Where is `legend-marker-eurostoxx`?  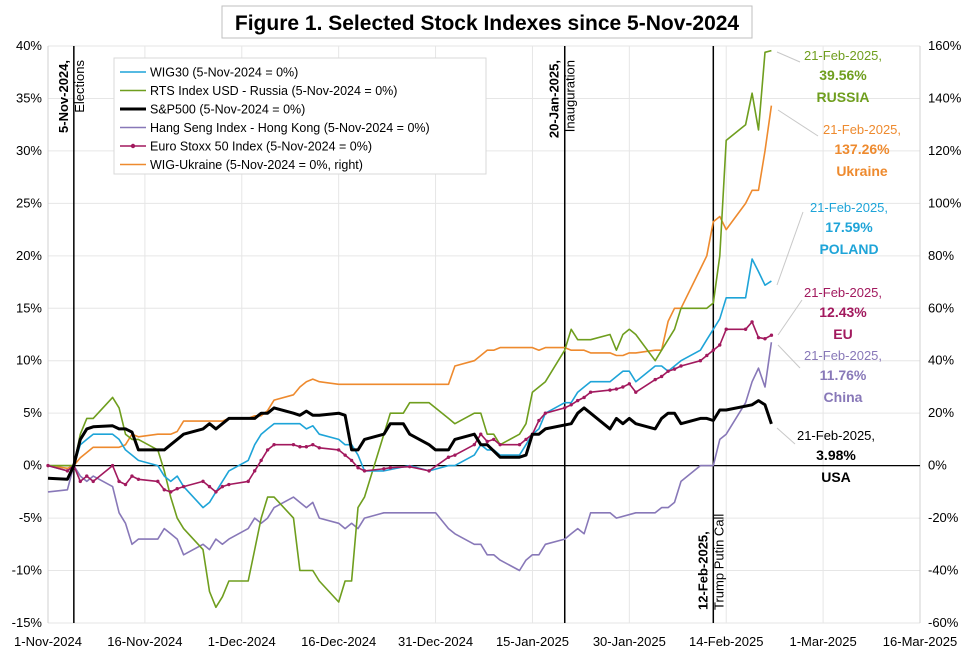 legend-marker-eurostoxx is located at coordinates (133, 146).